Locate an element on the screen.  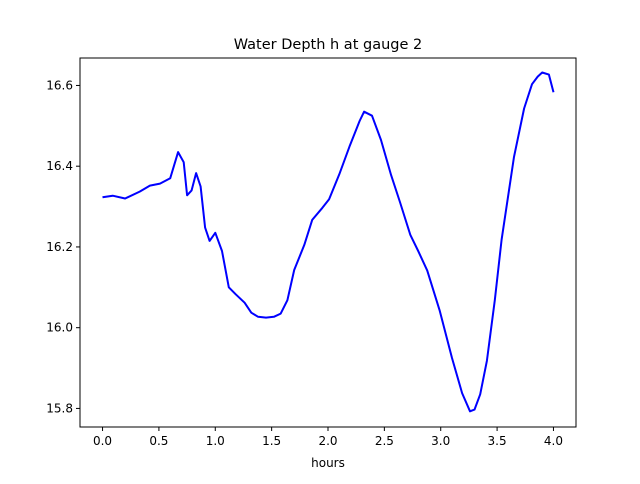
x-tick-label: 4.0 is located at coordinates (553, 441).